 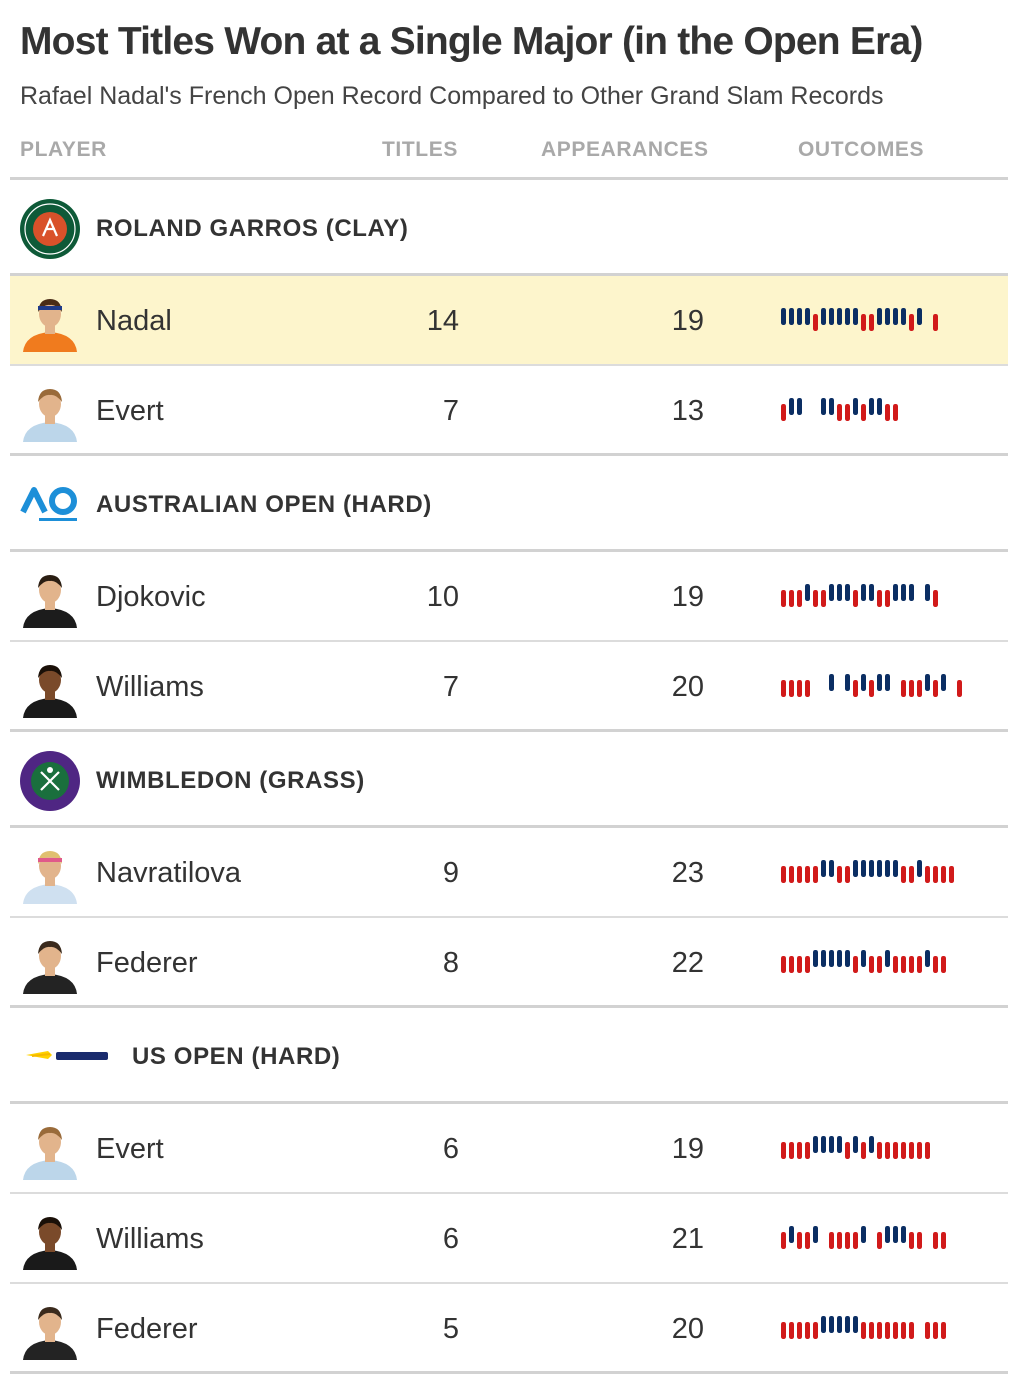 What do you see at coordinates (509, 1056) in the screenshot?
I see `group-row: US OPEN (HARD)` at bounding box center [509, 1056].